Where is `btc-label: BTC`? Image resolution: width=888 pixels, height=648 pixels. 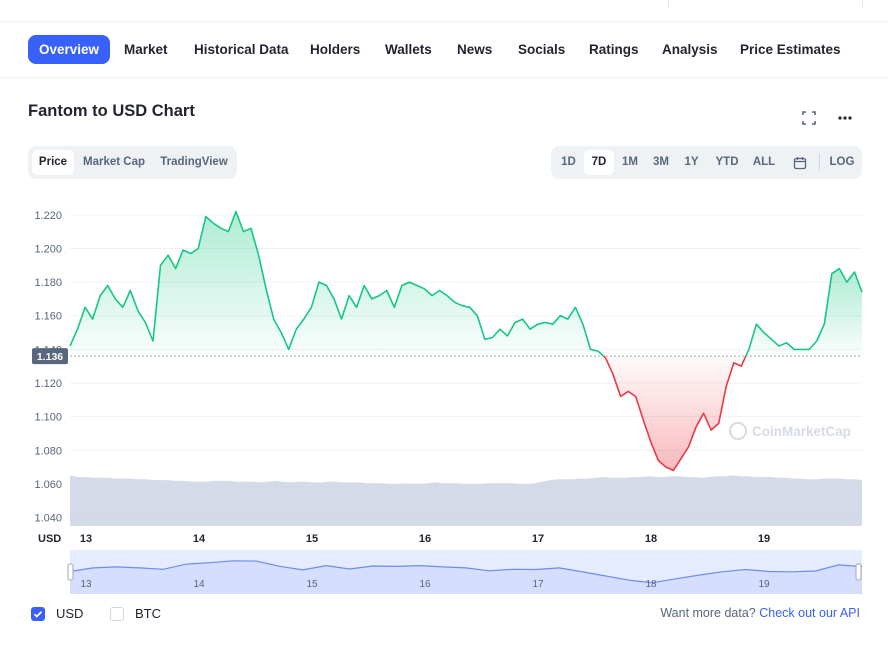
btc-label: BTC is located at coordinates (148, 613).